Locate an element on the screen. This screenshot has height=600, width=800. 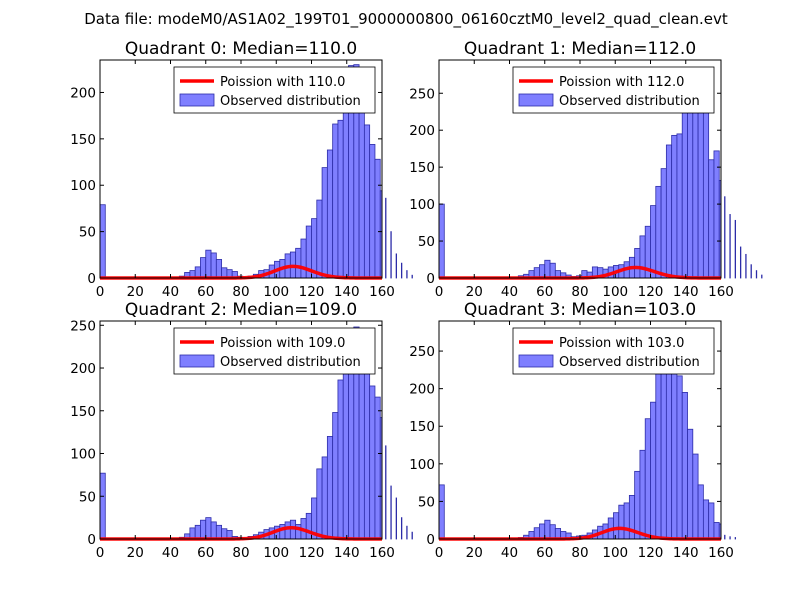
quadrant-3-x-axis: 0 20 40 60 80 100 120 140 160 is located at coordinates (584, 441).